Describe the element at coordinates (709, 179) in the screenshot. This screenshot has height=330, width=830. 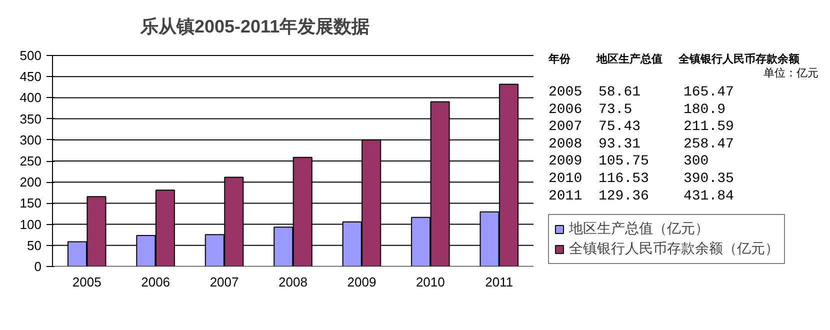
I see `text: 390.35` at that location.